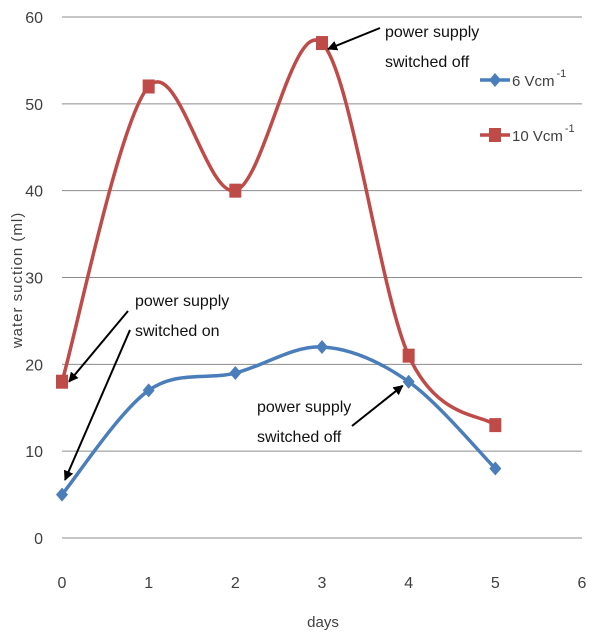 The image size is (593, 640). I want to click on y-tick-label: 0, so click(38, 539).